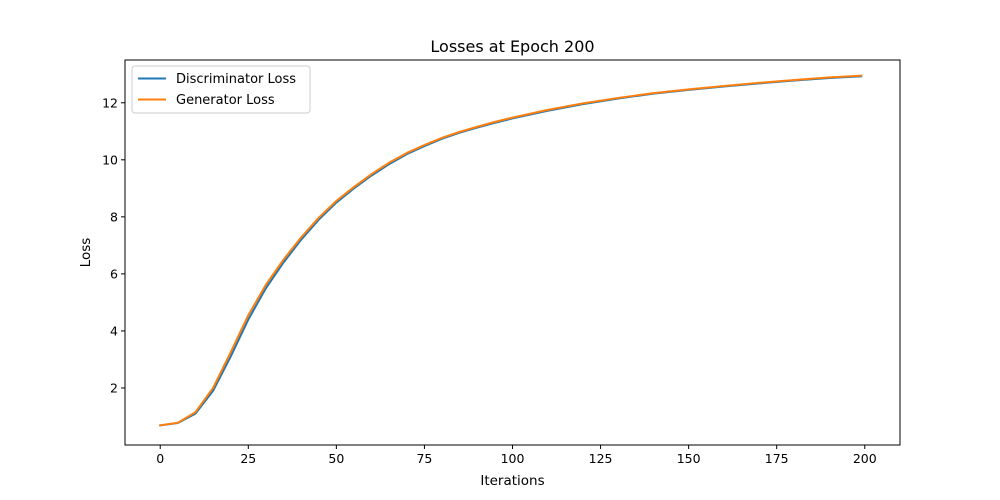 This screenshot has width=1000, height=500. I want to click on x-tick-label: 175, so click(777, 458).